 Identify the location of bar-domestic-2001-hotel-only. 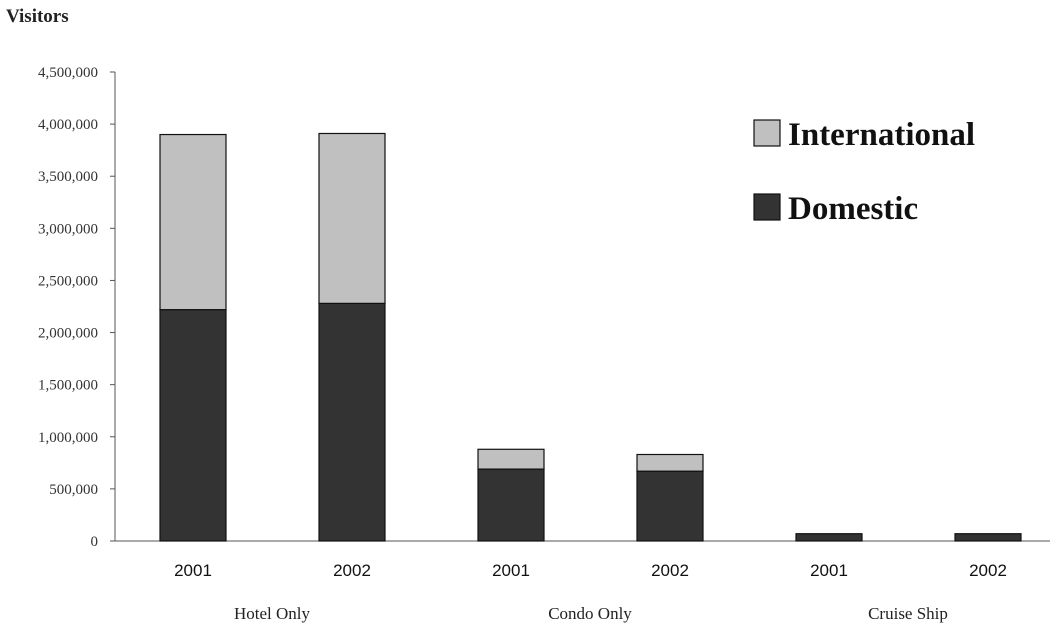
(193, 425).